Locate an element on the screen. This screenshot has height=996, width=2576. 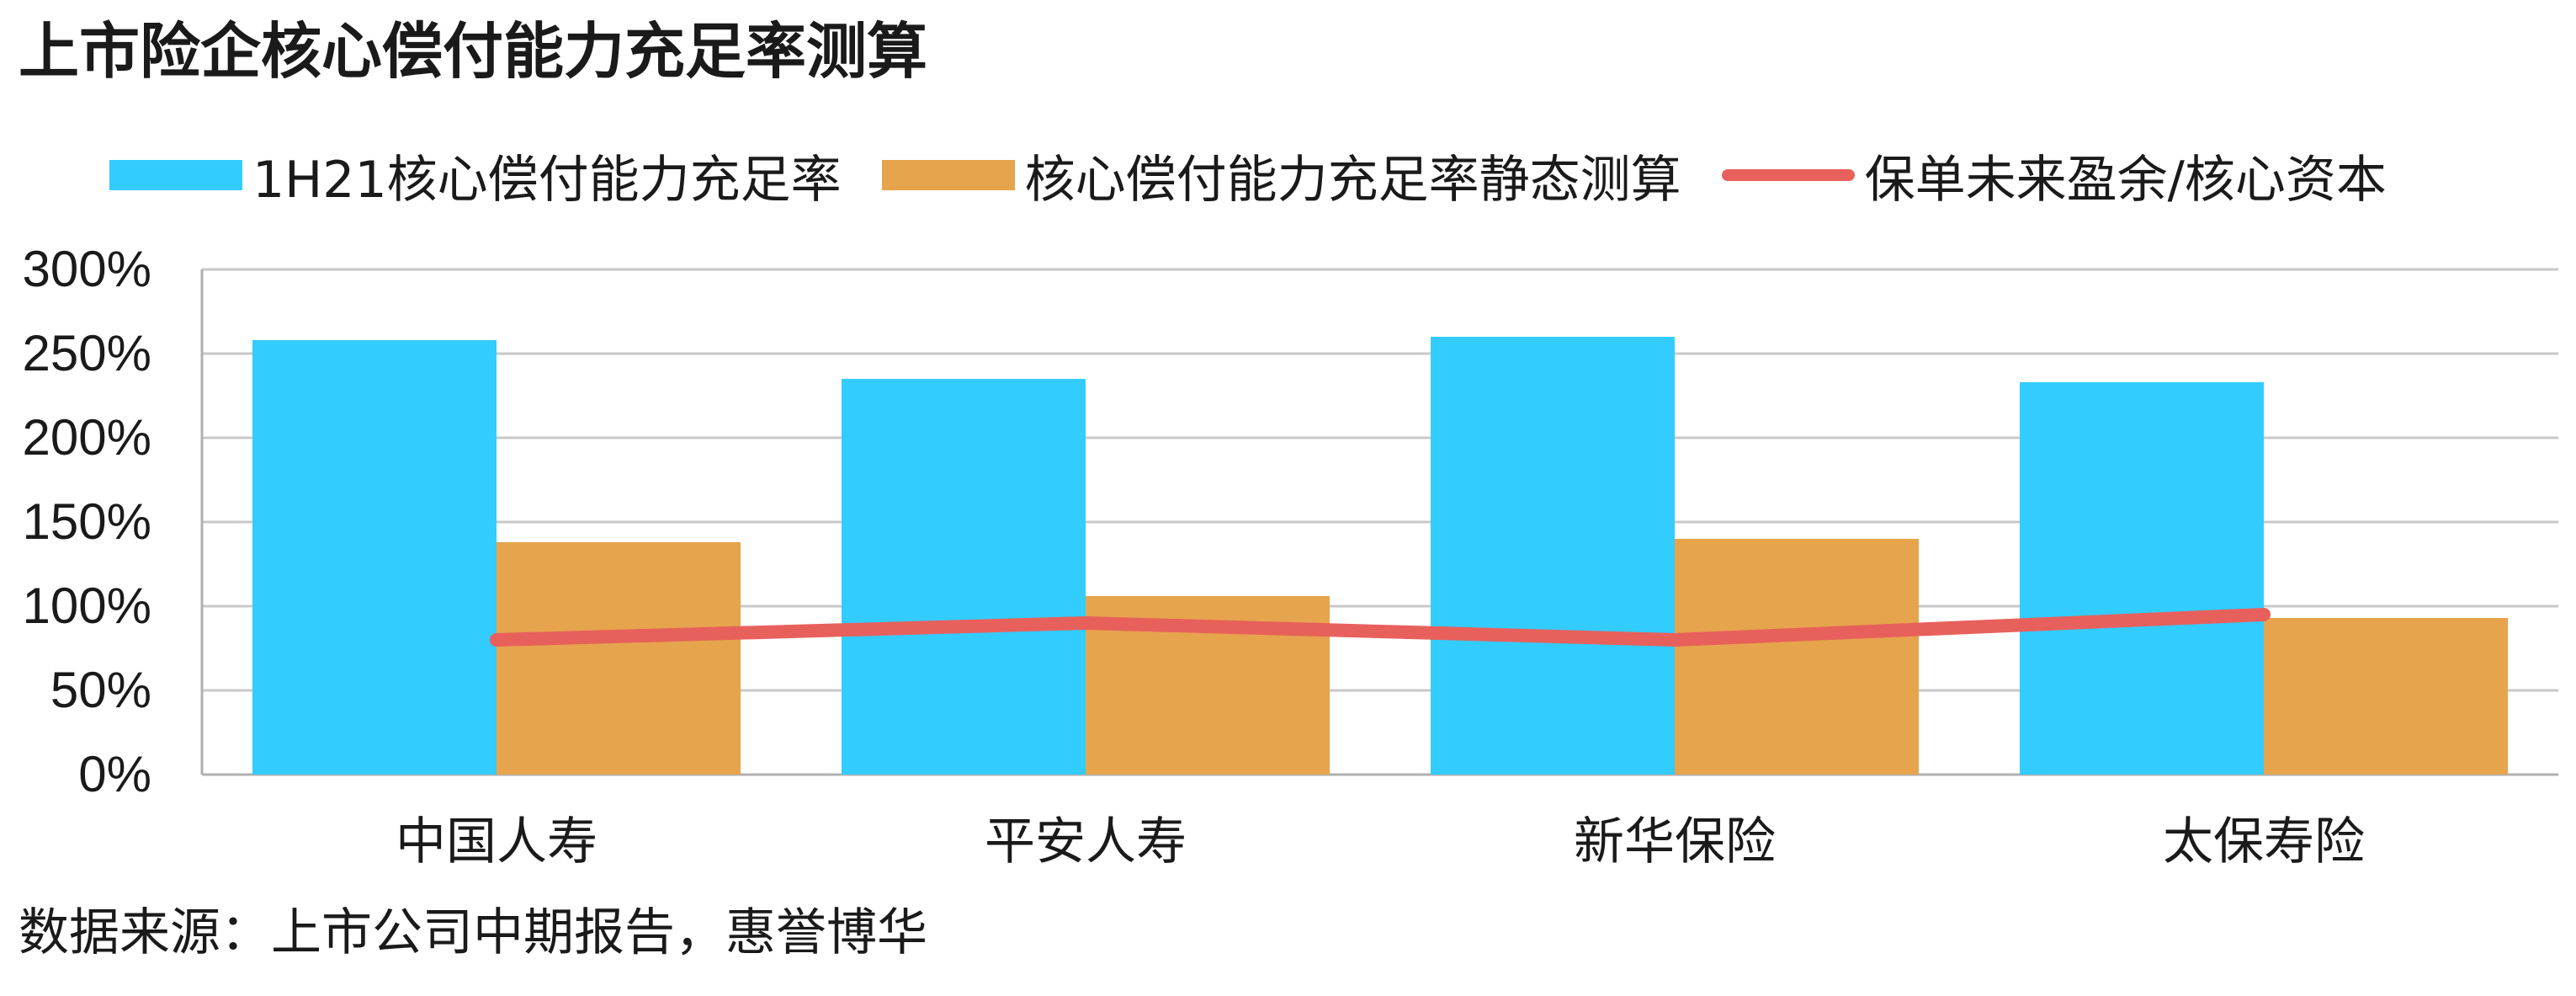
legend-item-series-1: 1H21核心偿付能力充足率 is located at coordinates (475, 175).